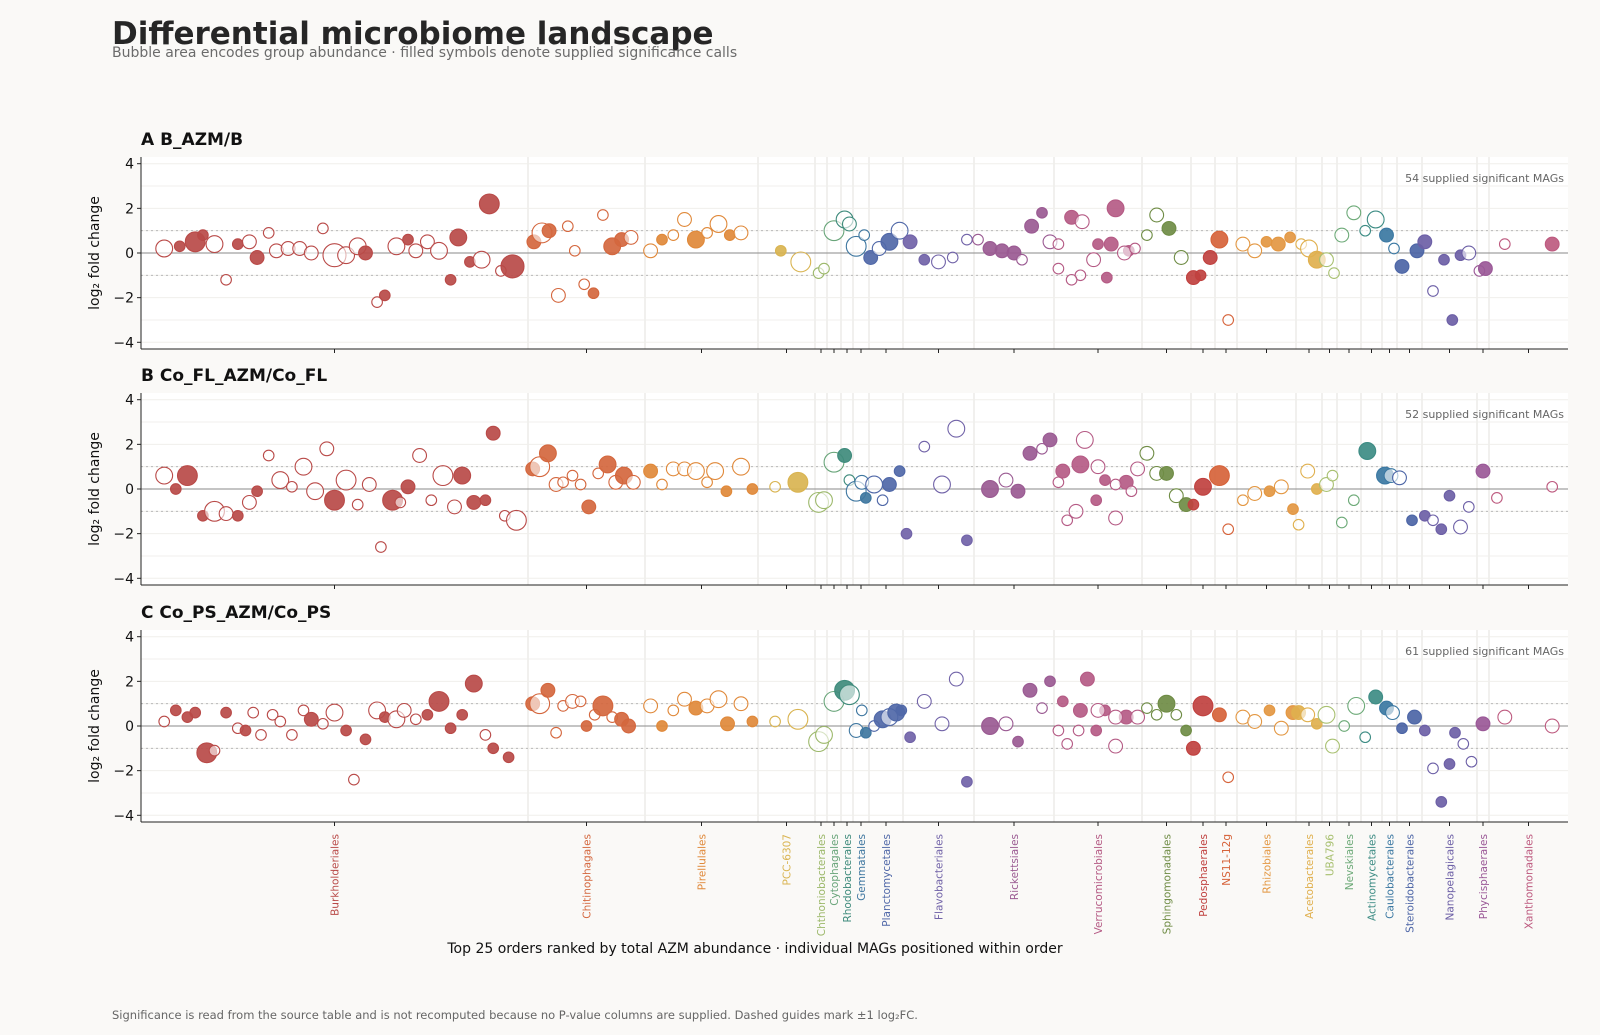 The width and height of the screenshot is (1600, 1035). I want to click on order-label: Actinomycetales, so click(1373, 877).